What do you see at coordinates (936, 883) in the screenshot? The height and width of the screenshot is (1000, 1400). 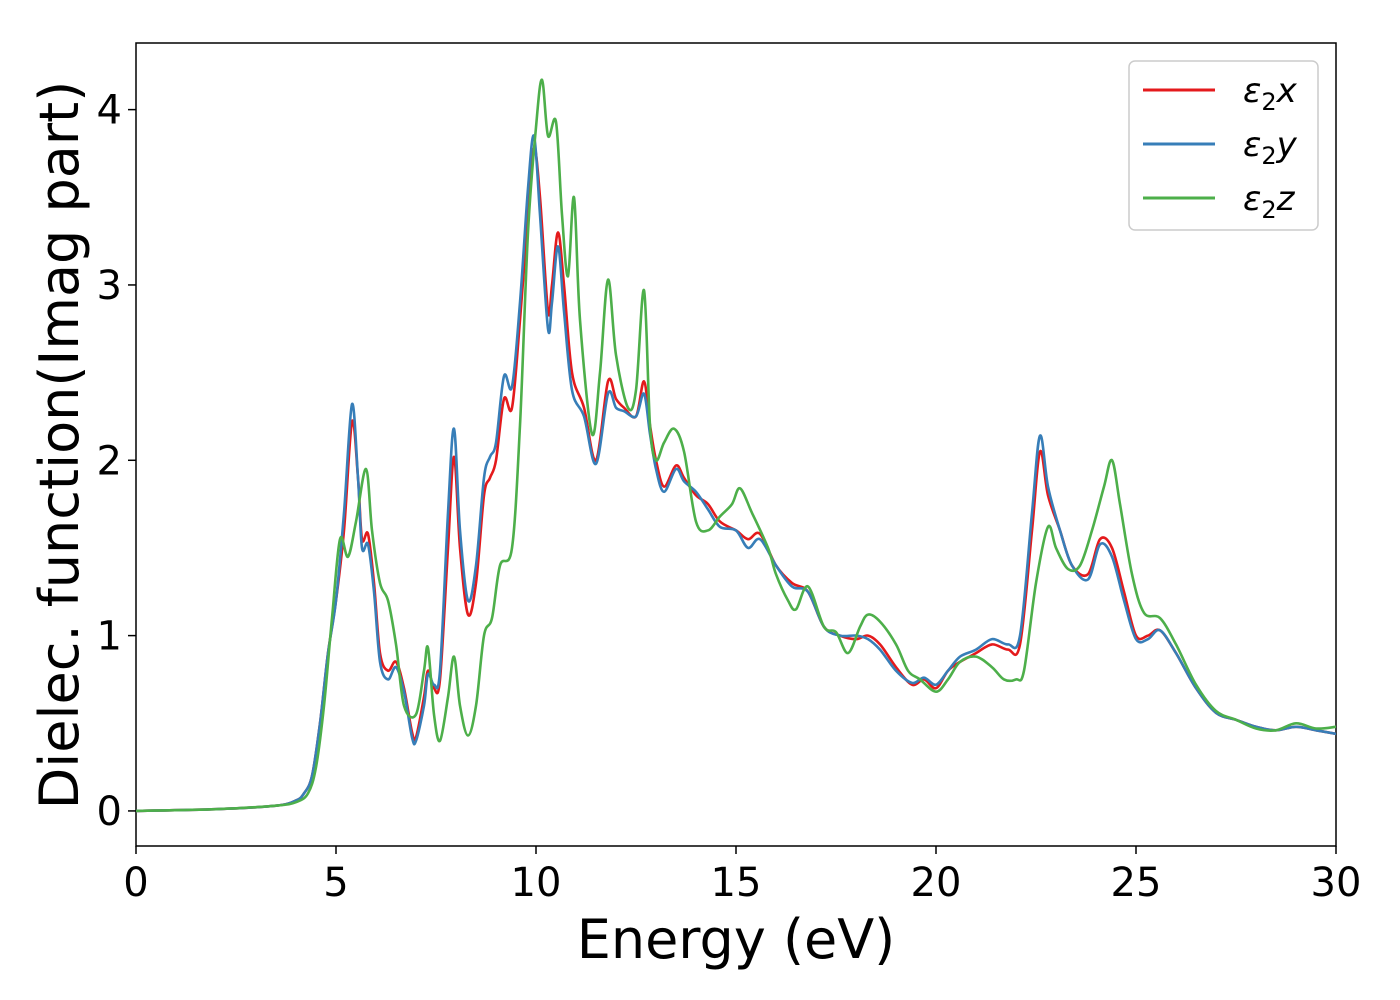 I see `x-tick-label: 20` at bounding box center [936, 883].